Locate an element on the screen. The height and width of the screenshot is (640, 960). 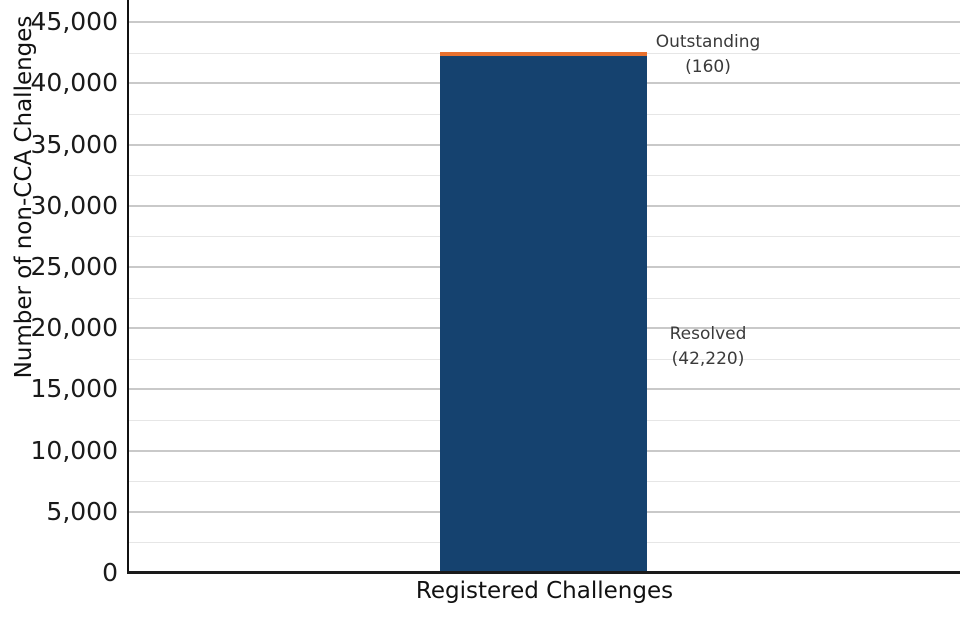
annotation-outstanding-value: (160) is located at coordinates (708, 67).